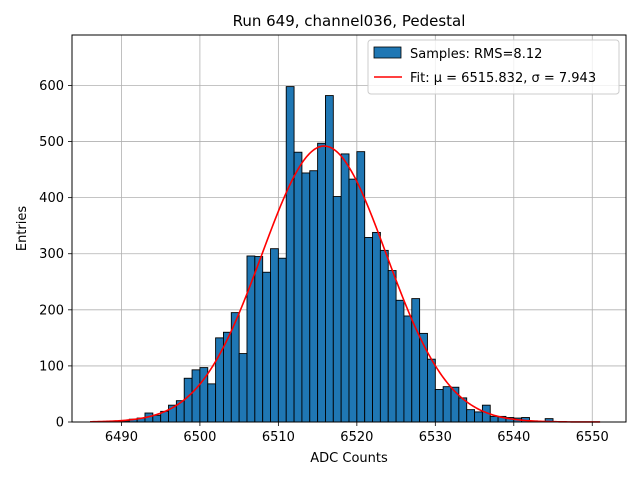 This screenshot has height=480, width=640. What do you see at coordinates (387, 52) in the screenshot?
I see `legend-swatch-samples` at bounding box center [387, 52].